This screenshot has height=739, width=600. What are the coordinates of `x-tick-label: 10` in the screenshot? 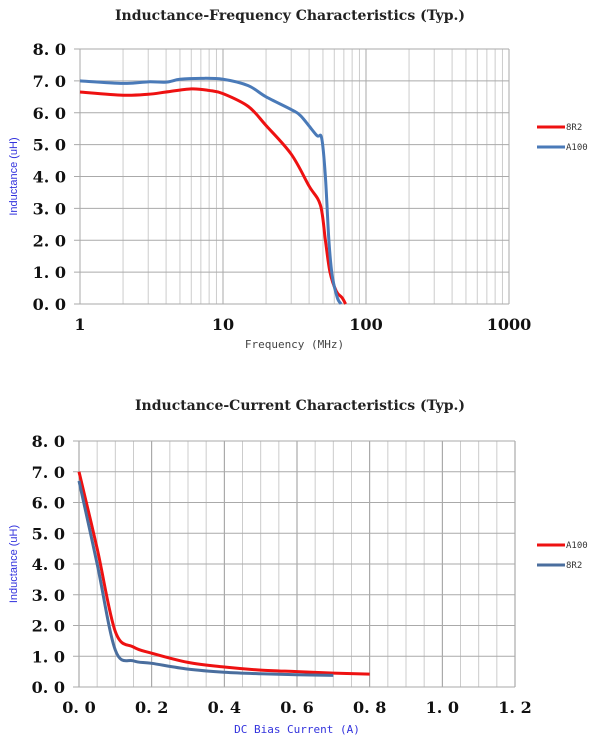 It's located at (223, 324).